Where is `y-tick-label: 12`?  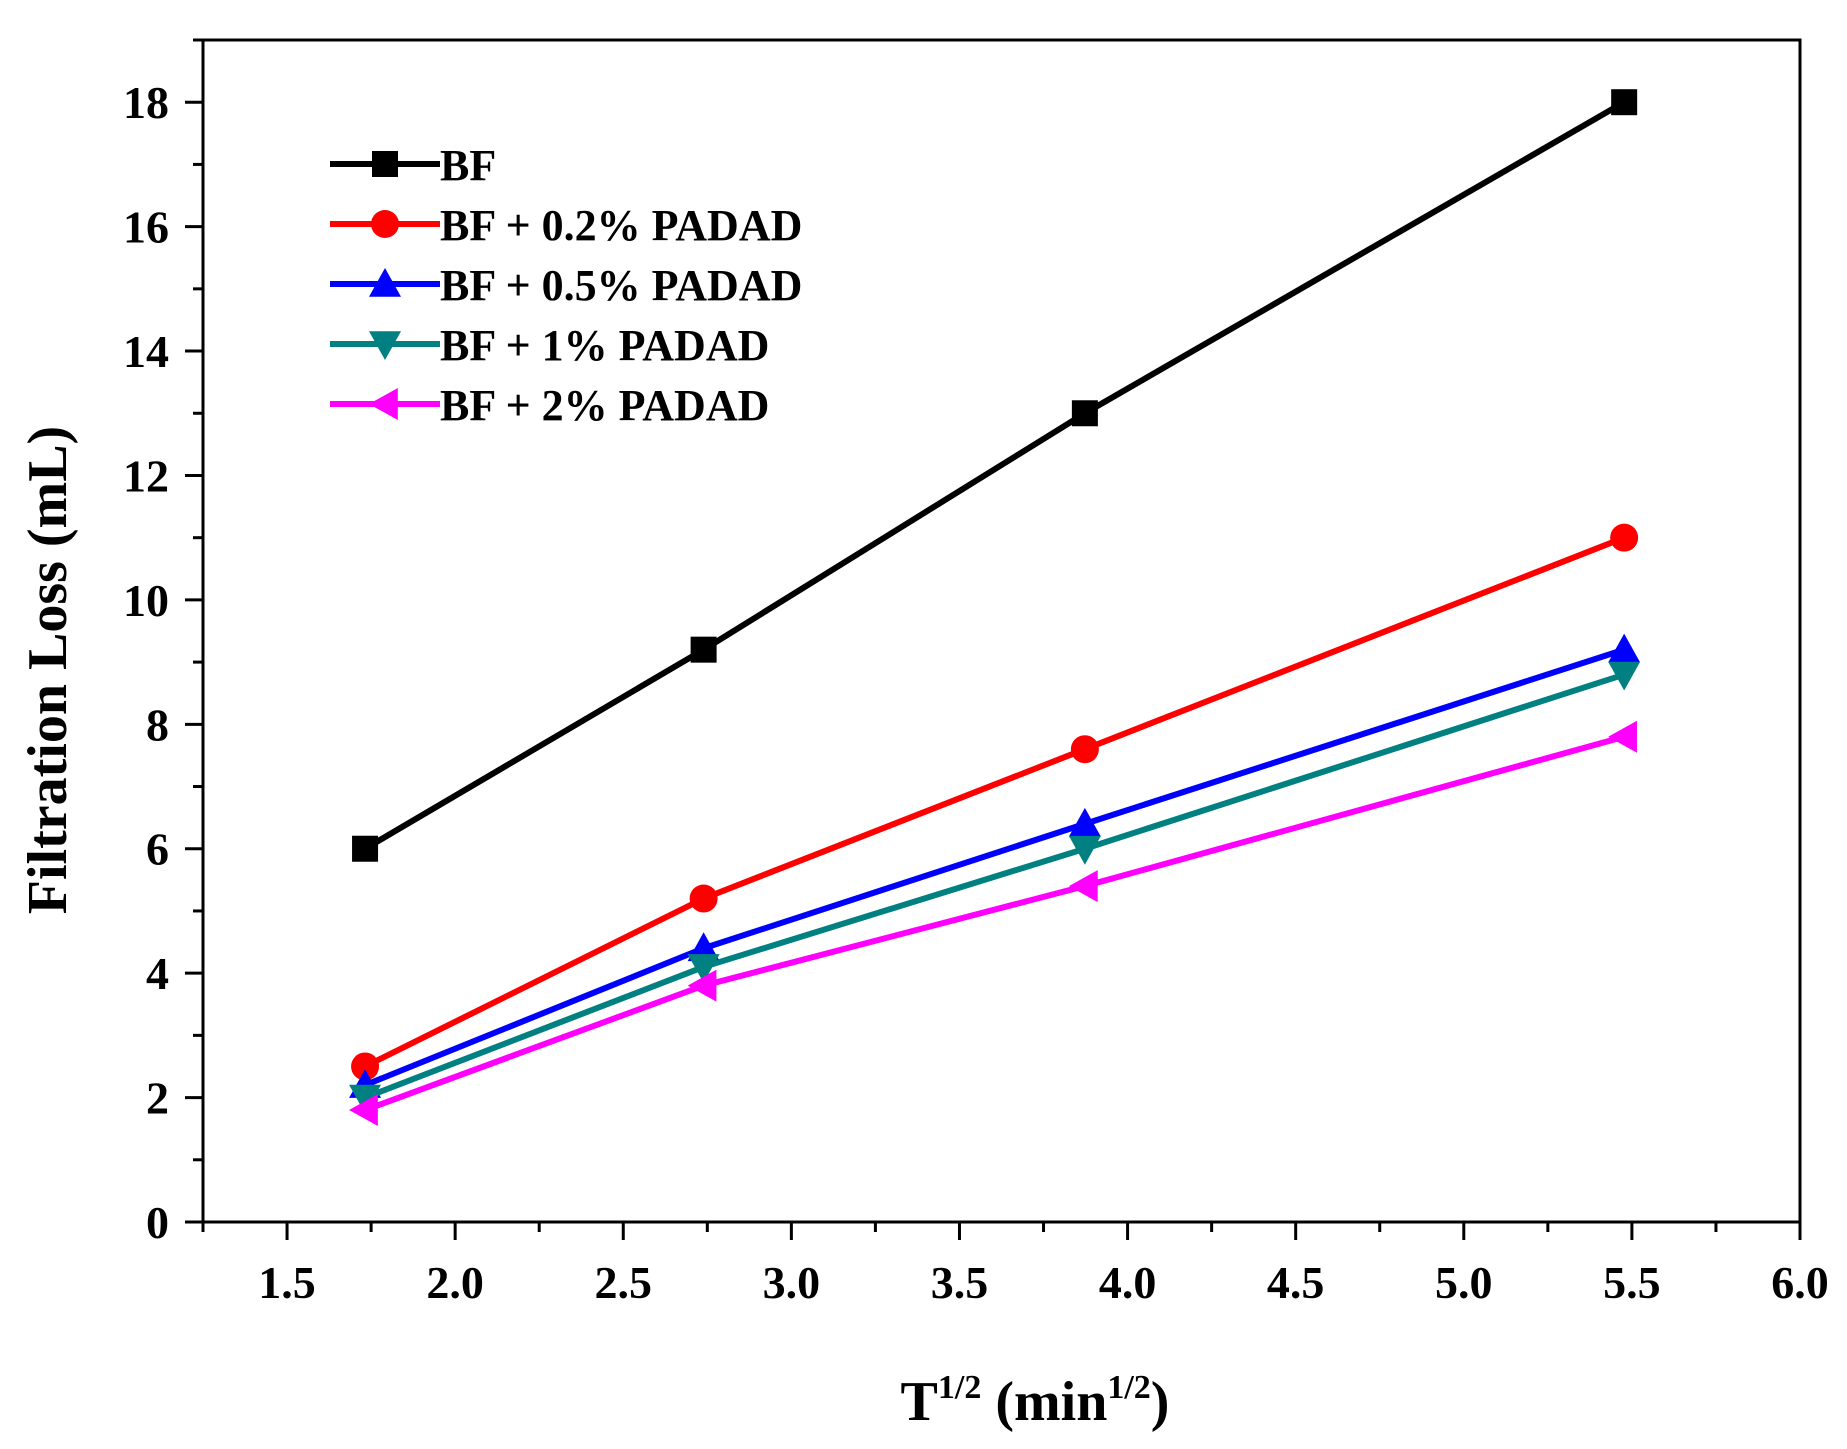
y-tick-label: 12 is located at coordinates (146, 475).